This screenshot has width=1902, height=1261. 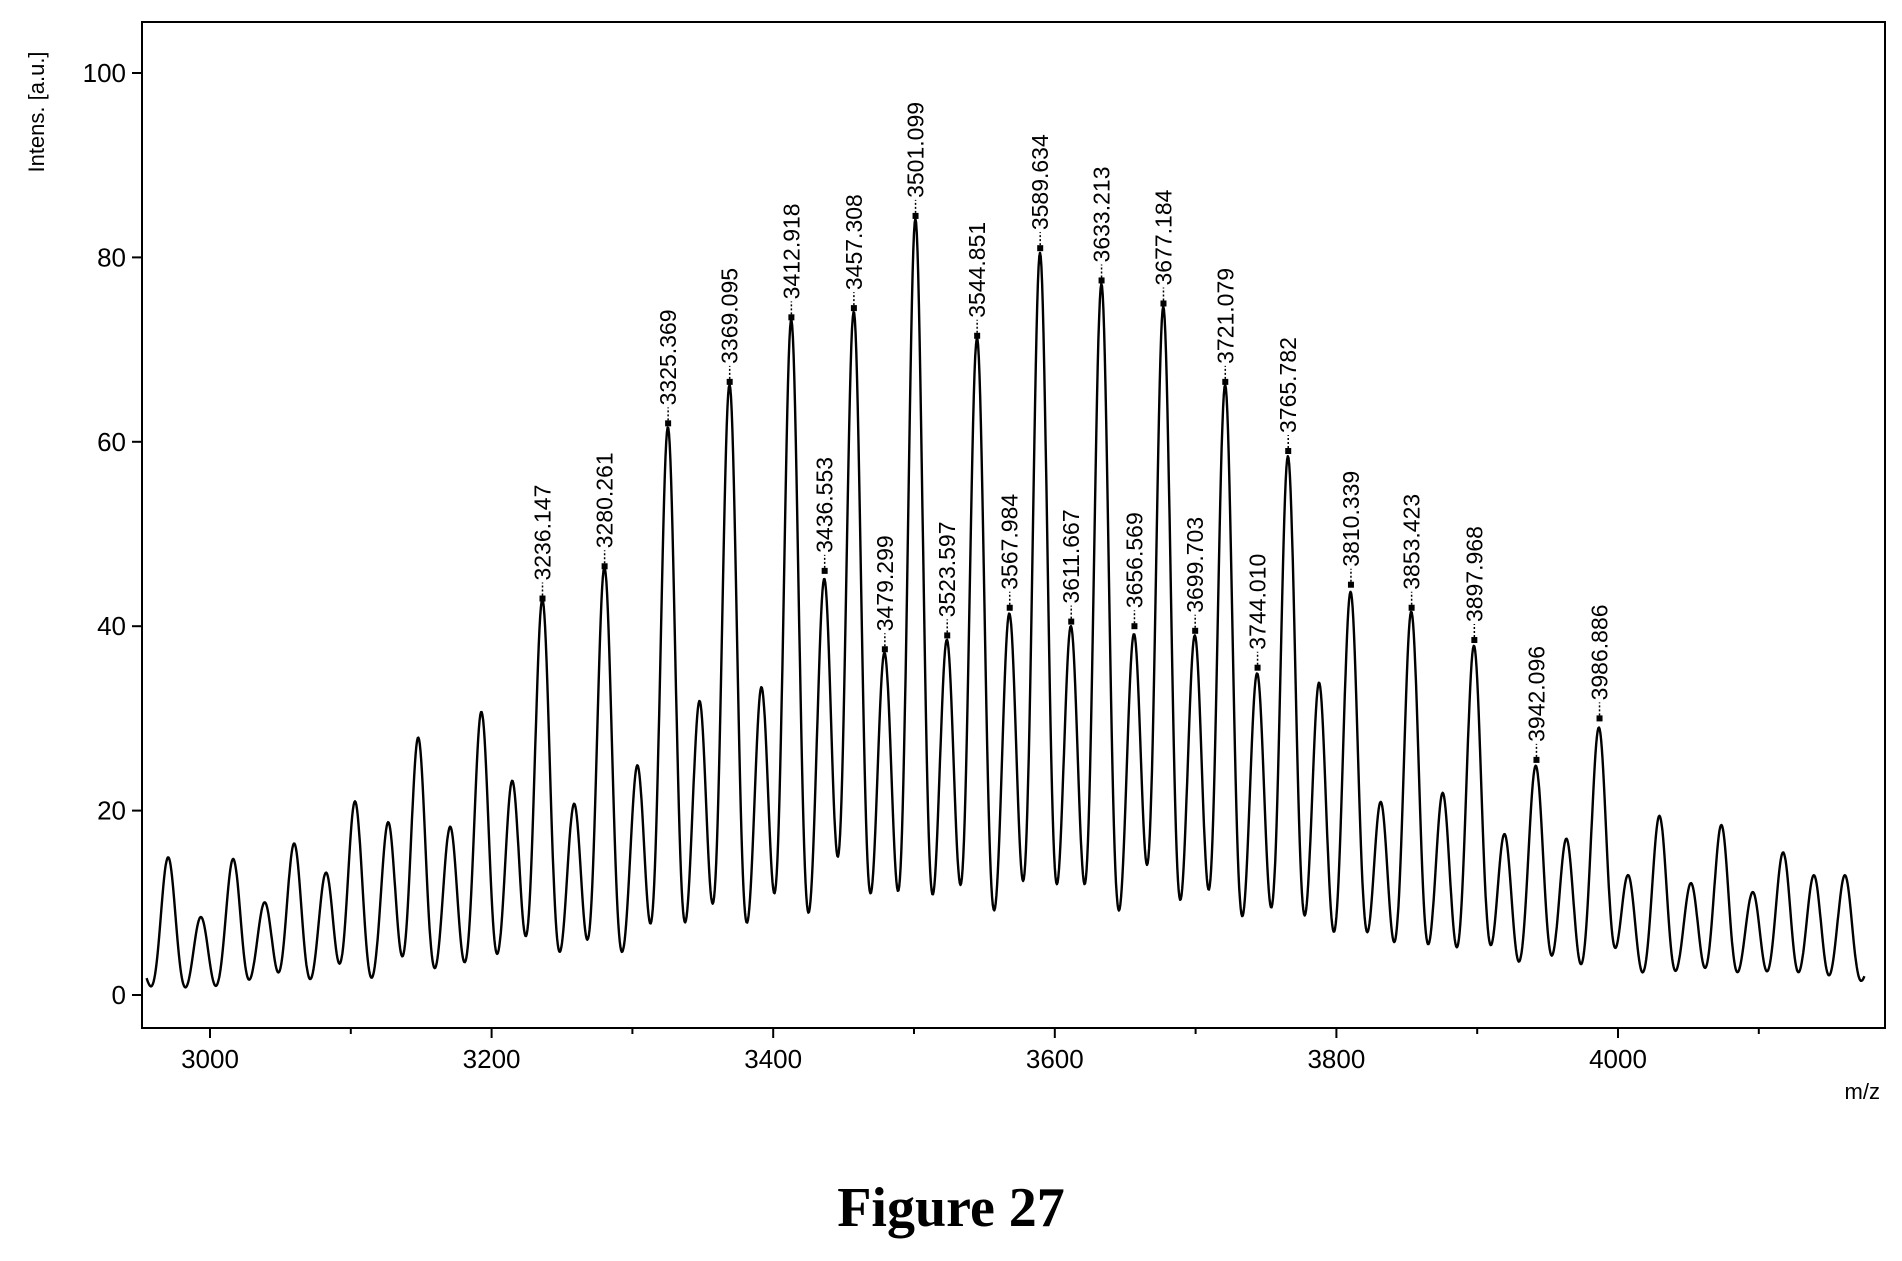 I want to click on peak-label: 3721.079, so click(x=1225, y=316).